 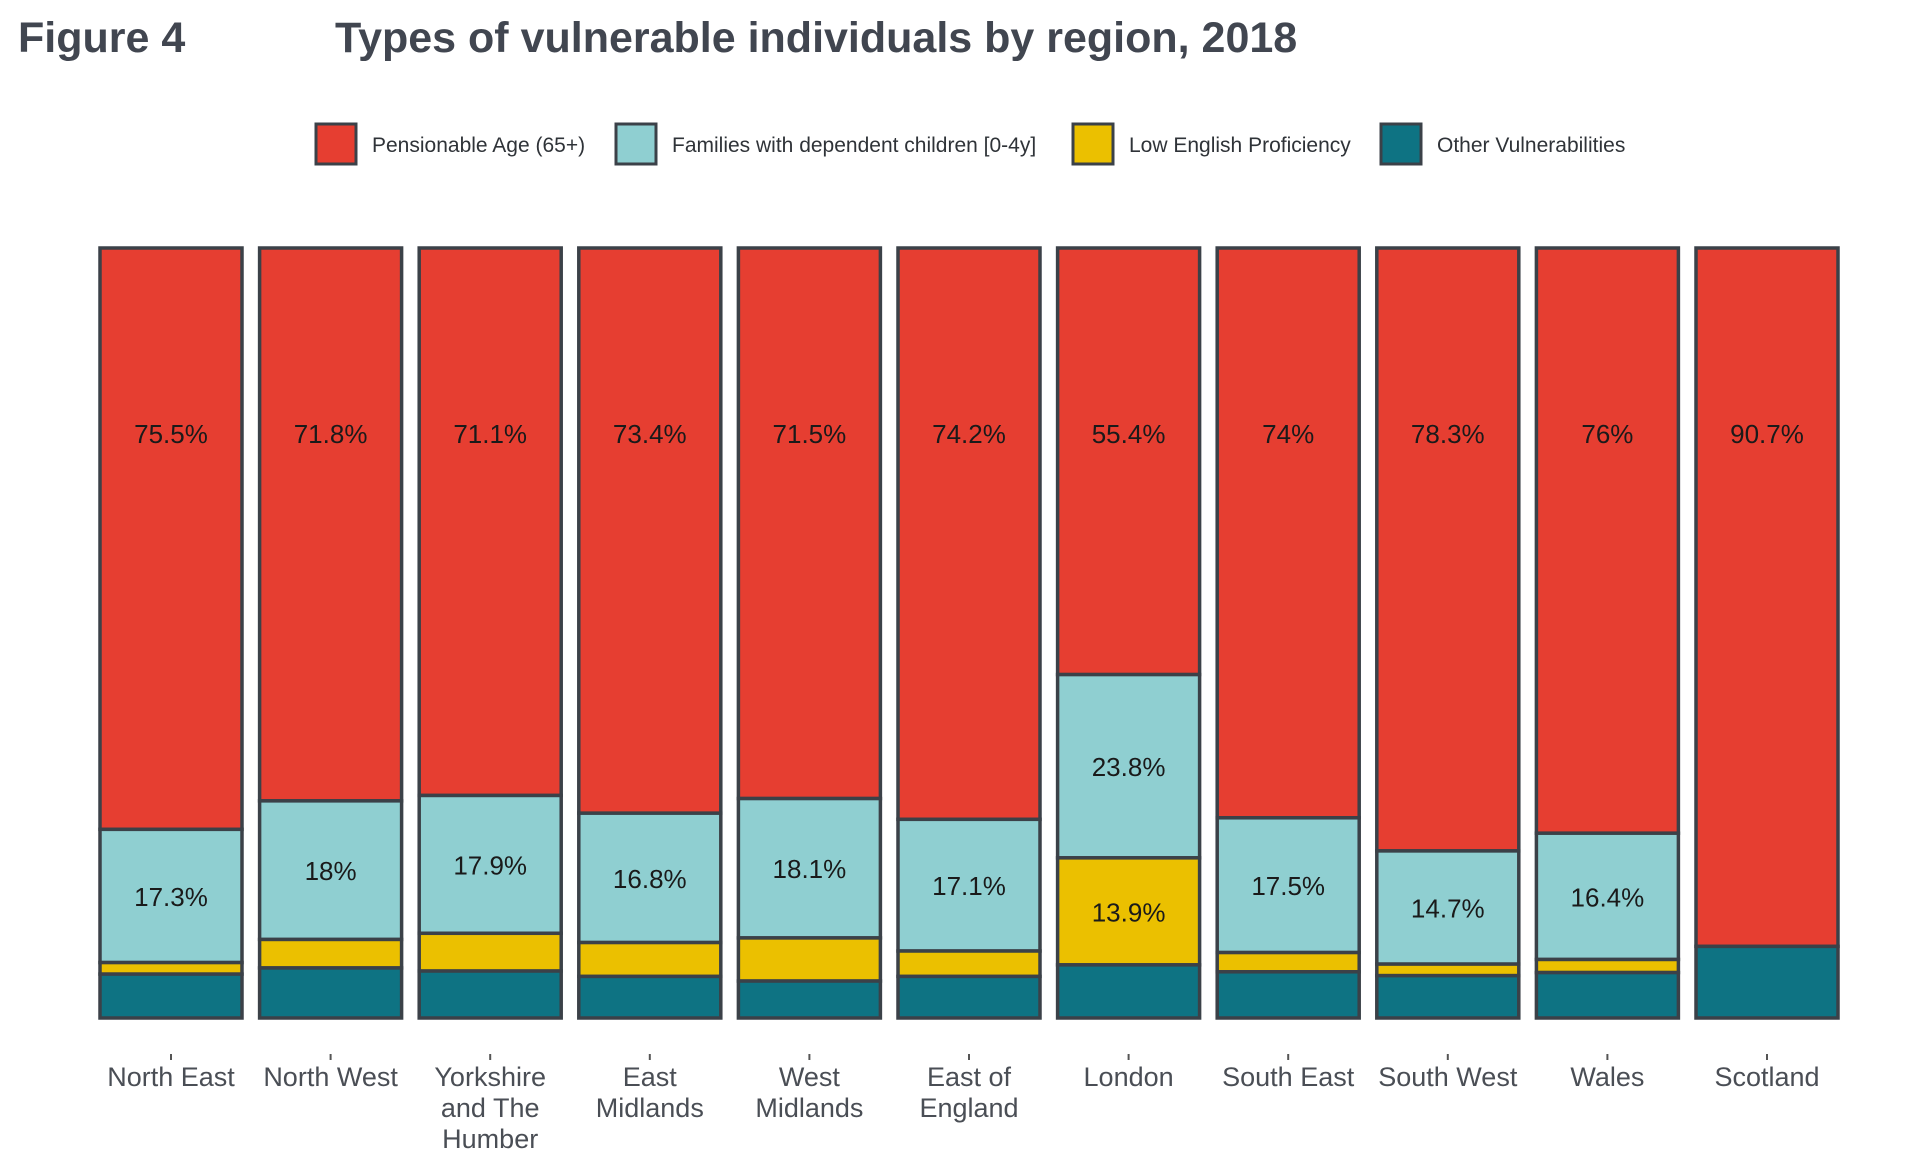 I want to click on x-tick-label: East Midlands, so click(x=650, y=1092).